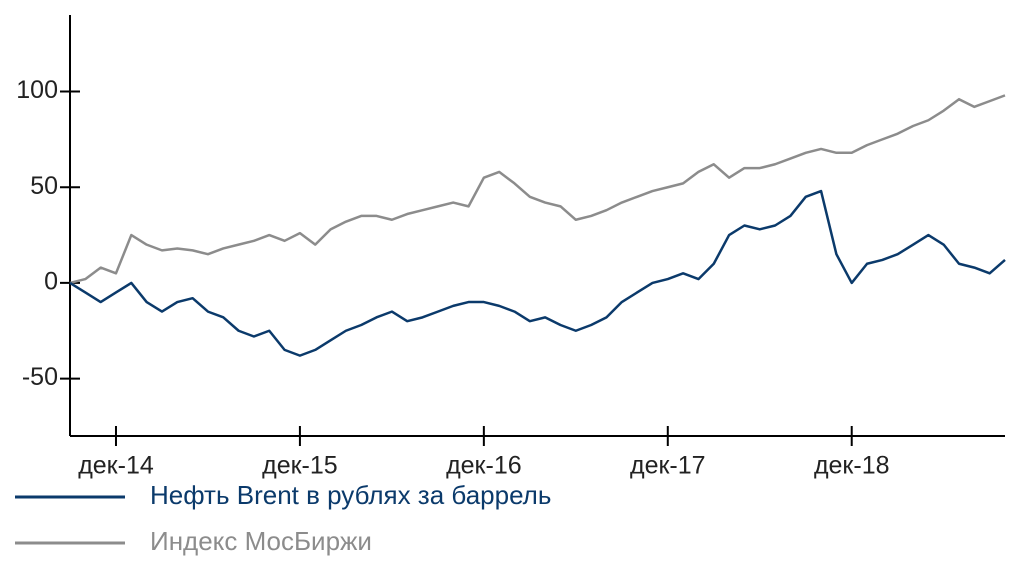 Image resolution: width=1024 pixels, height=564 pixels. Describe the element at coordinates (116, 466) in the screenshot. I see `x-tick-label: дек-14` at that location.